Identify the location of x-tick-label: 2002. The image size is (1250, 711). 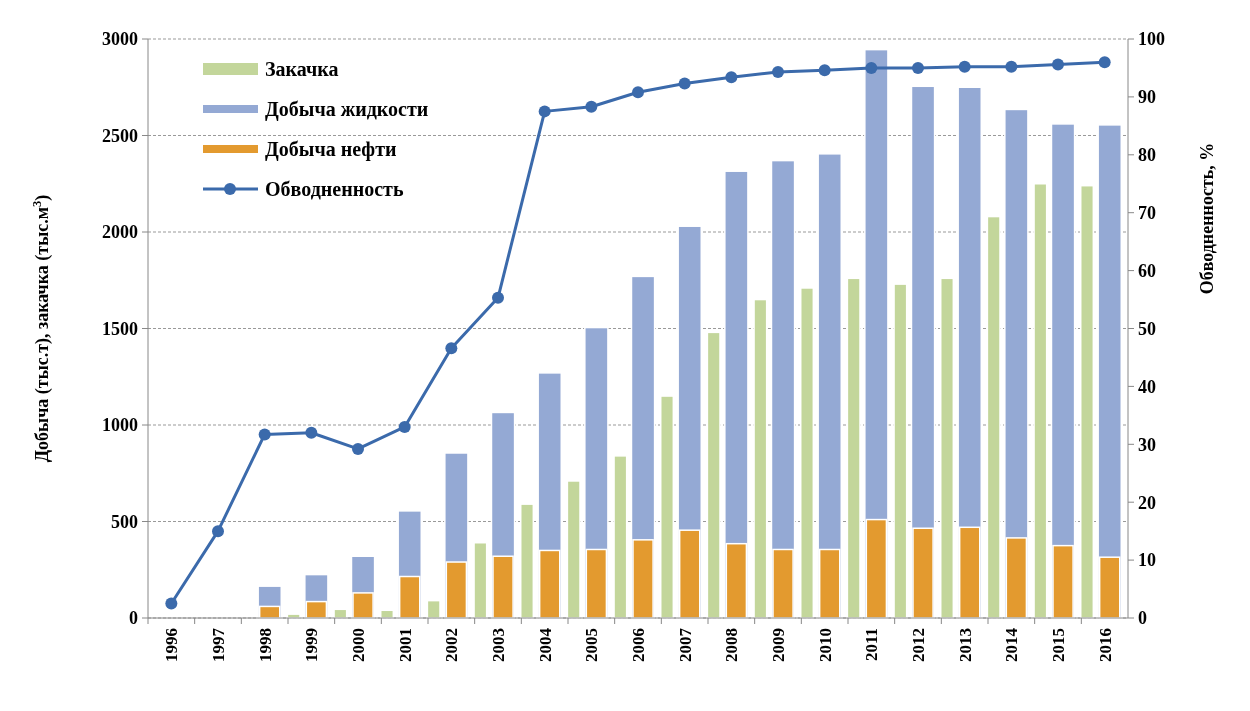
(452, 645).